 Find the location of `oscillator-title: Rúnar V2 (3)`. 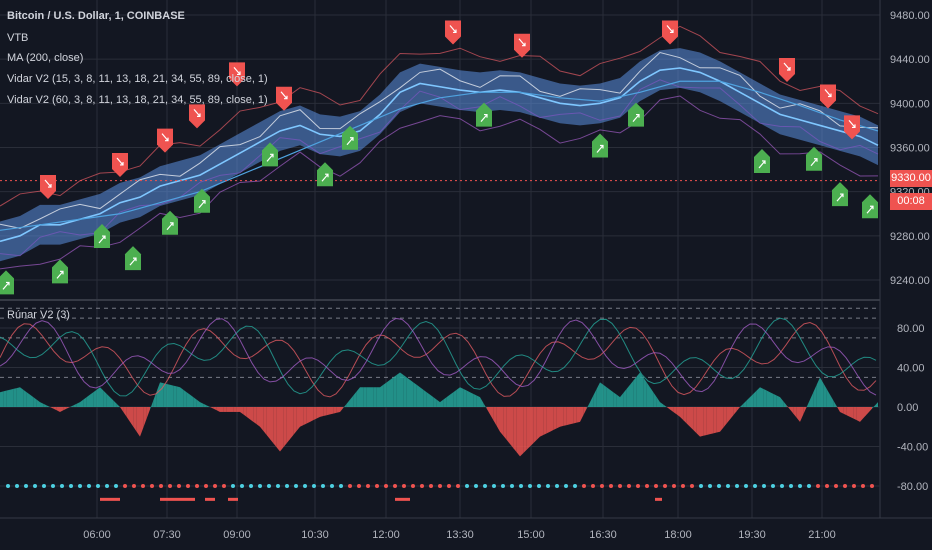

oscillator-title: Rúnar V2 (3) is located at coordinates (38, 315).